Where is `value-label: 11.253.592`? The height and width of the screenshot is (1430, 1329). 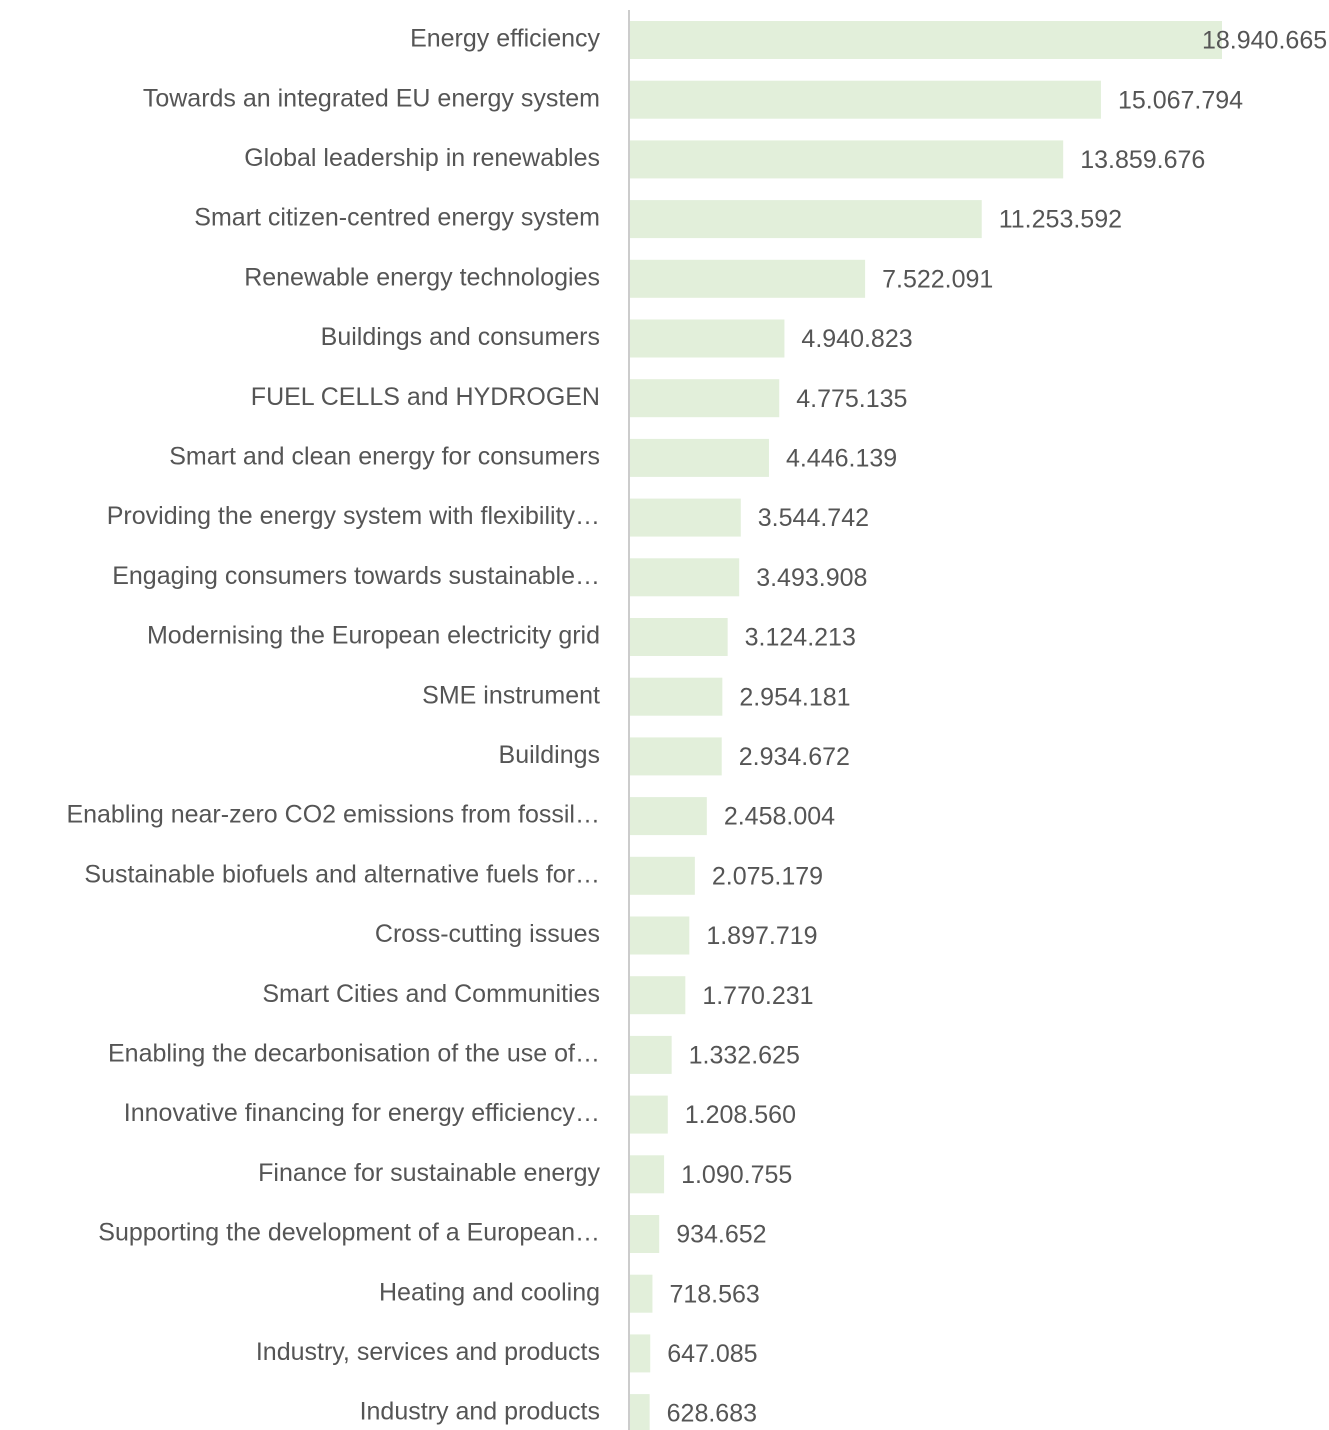 value-label: 11.253.592 is located at coordinates (1060, 220).